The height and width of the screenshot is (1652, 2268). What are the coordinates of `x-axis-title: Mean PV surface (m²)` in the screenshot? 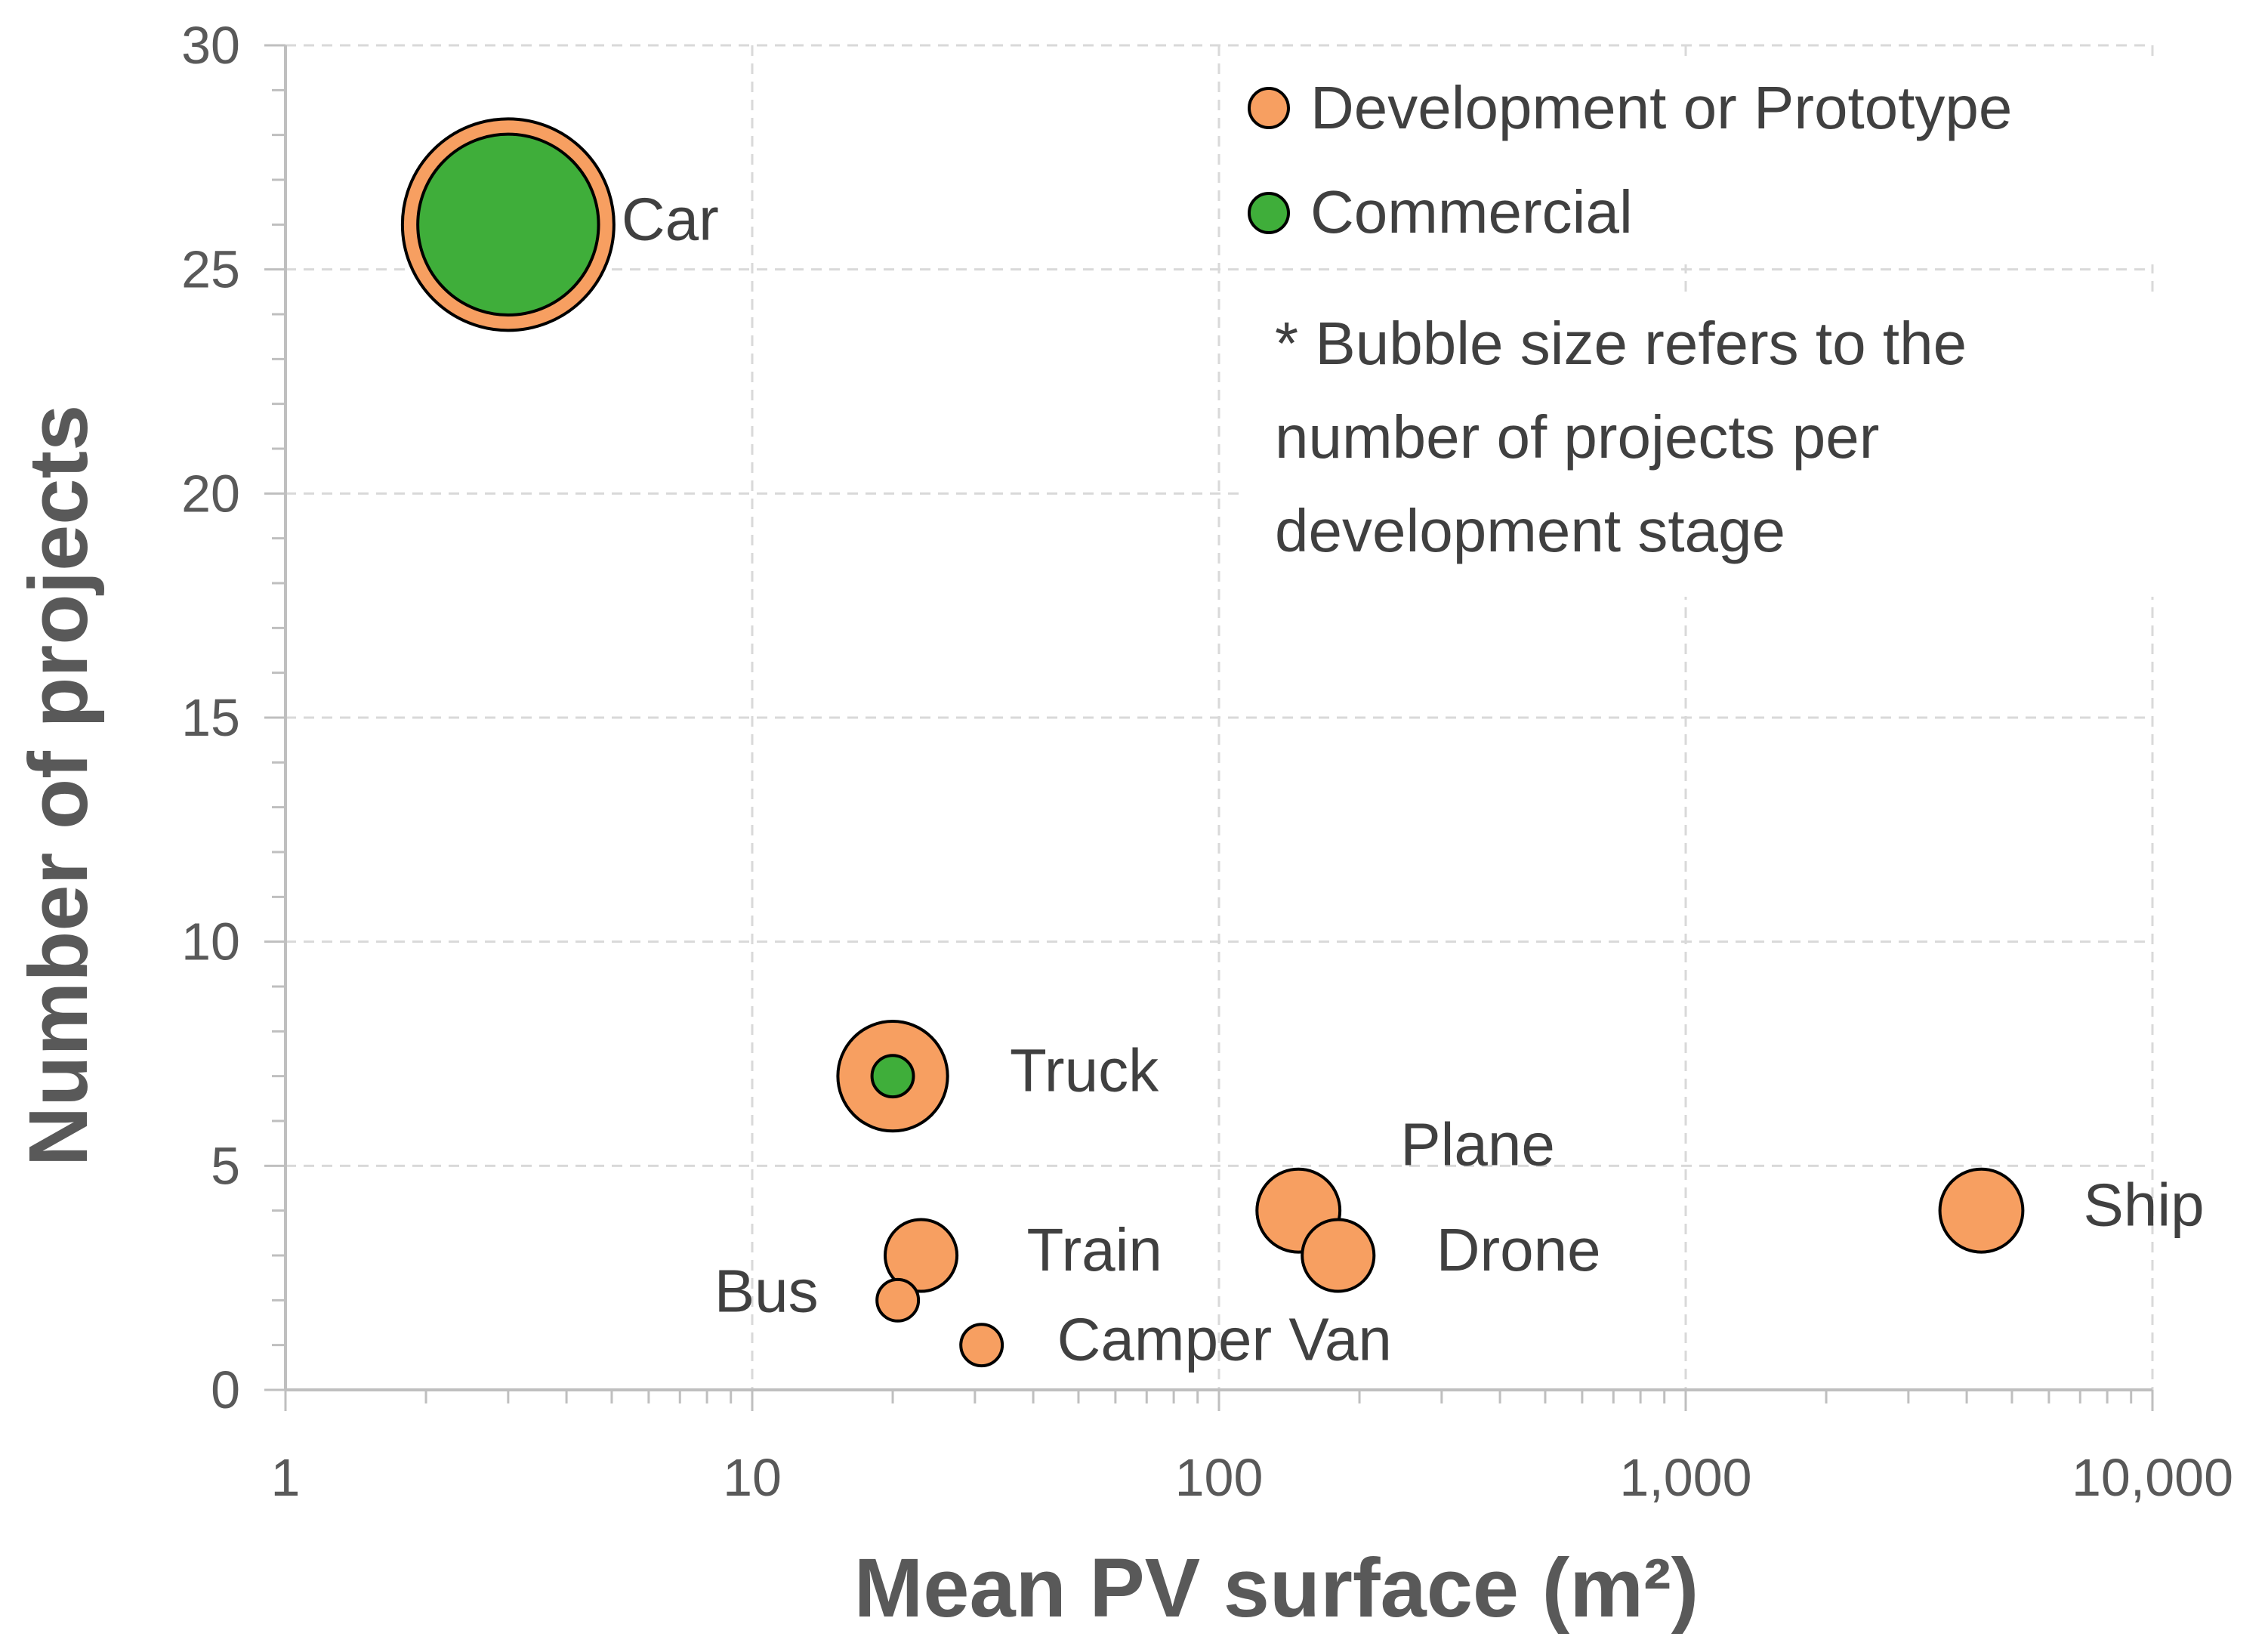 It's located at (1276, 1588).